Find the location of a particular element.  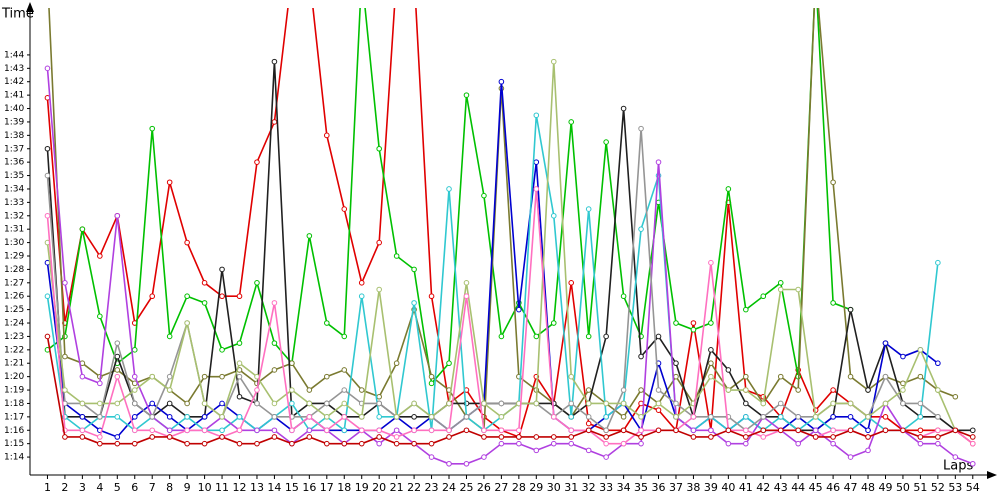

y-tick-label: 1:39 is located at coordinates (14, 122).